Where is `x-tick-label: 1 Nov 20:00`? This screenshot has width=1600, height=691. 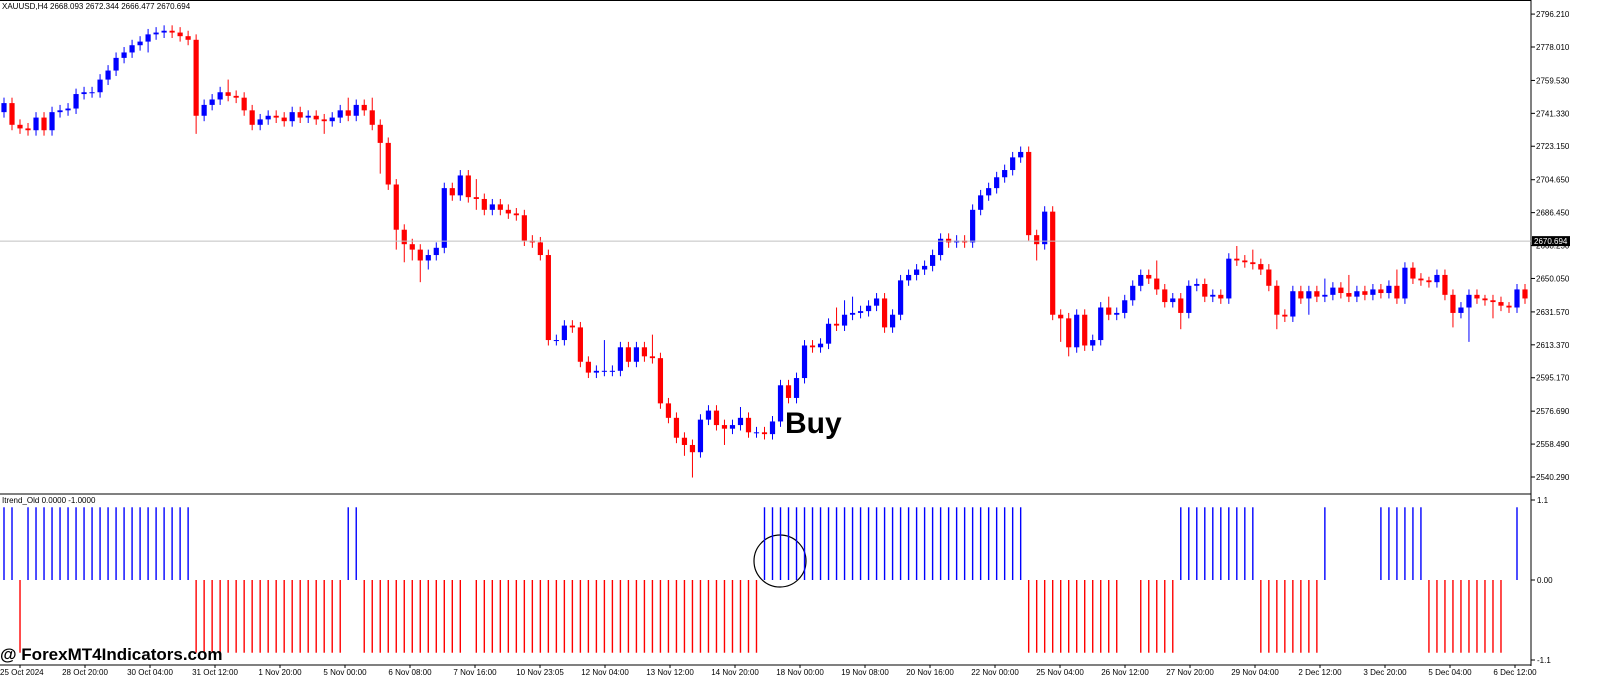
x-tick-label: 1 Nov 20:00 is located at coordinates (280, 672).